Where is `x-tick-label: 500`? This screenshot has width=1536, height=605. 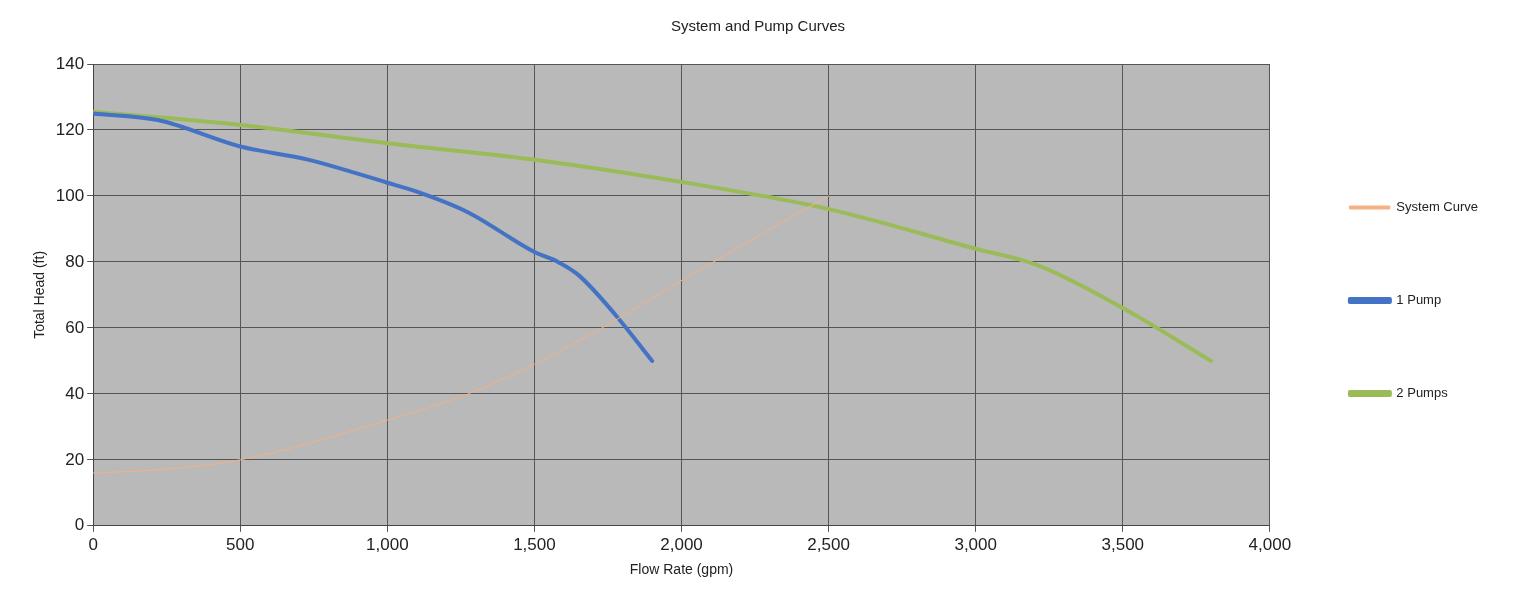 x-tick-label: 500 is located at coordinates (240, 544).